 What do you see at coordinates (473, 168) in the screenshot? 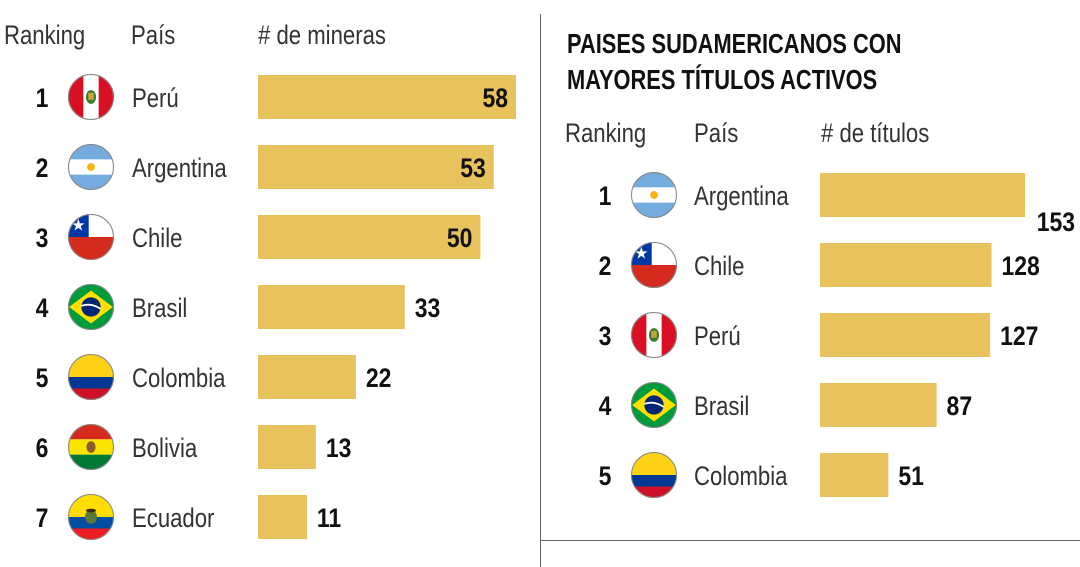
I see `value-label: 53` at bounding box center [473, 168].